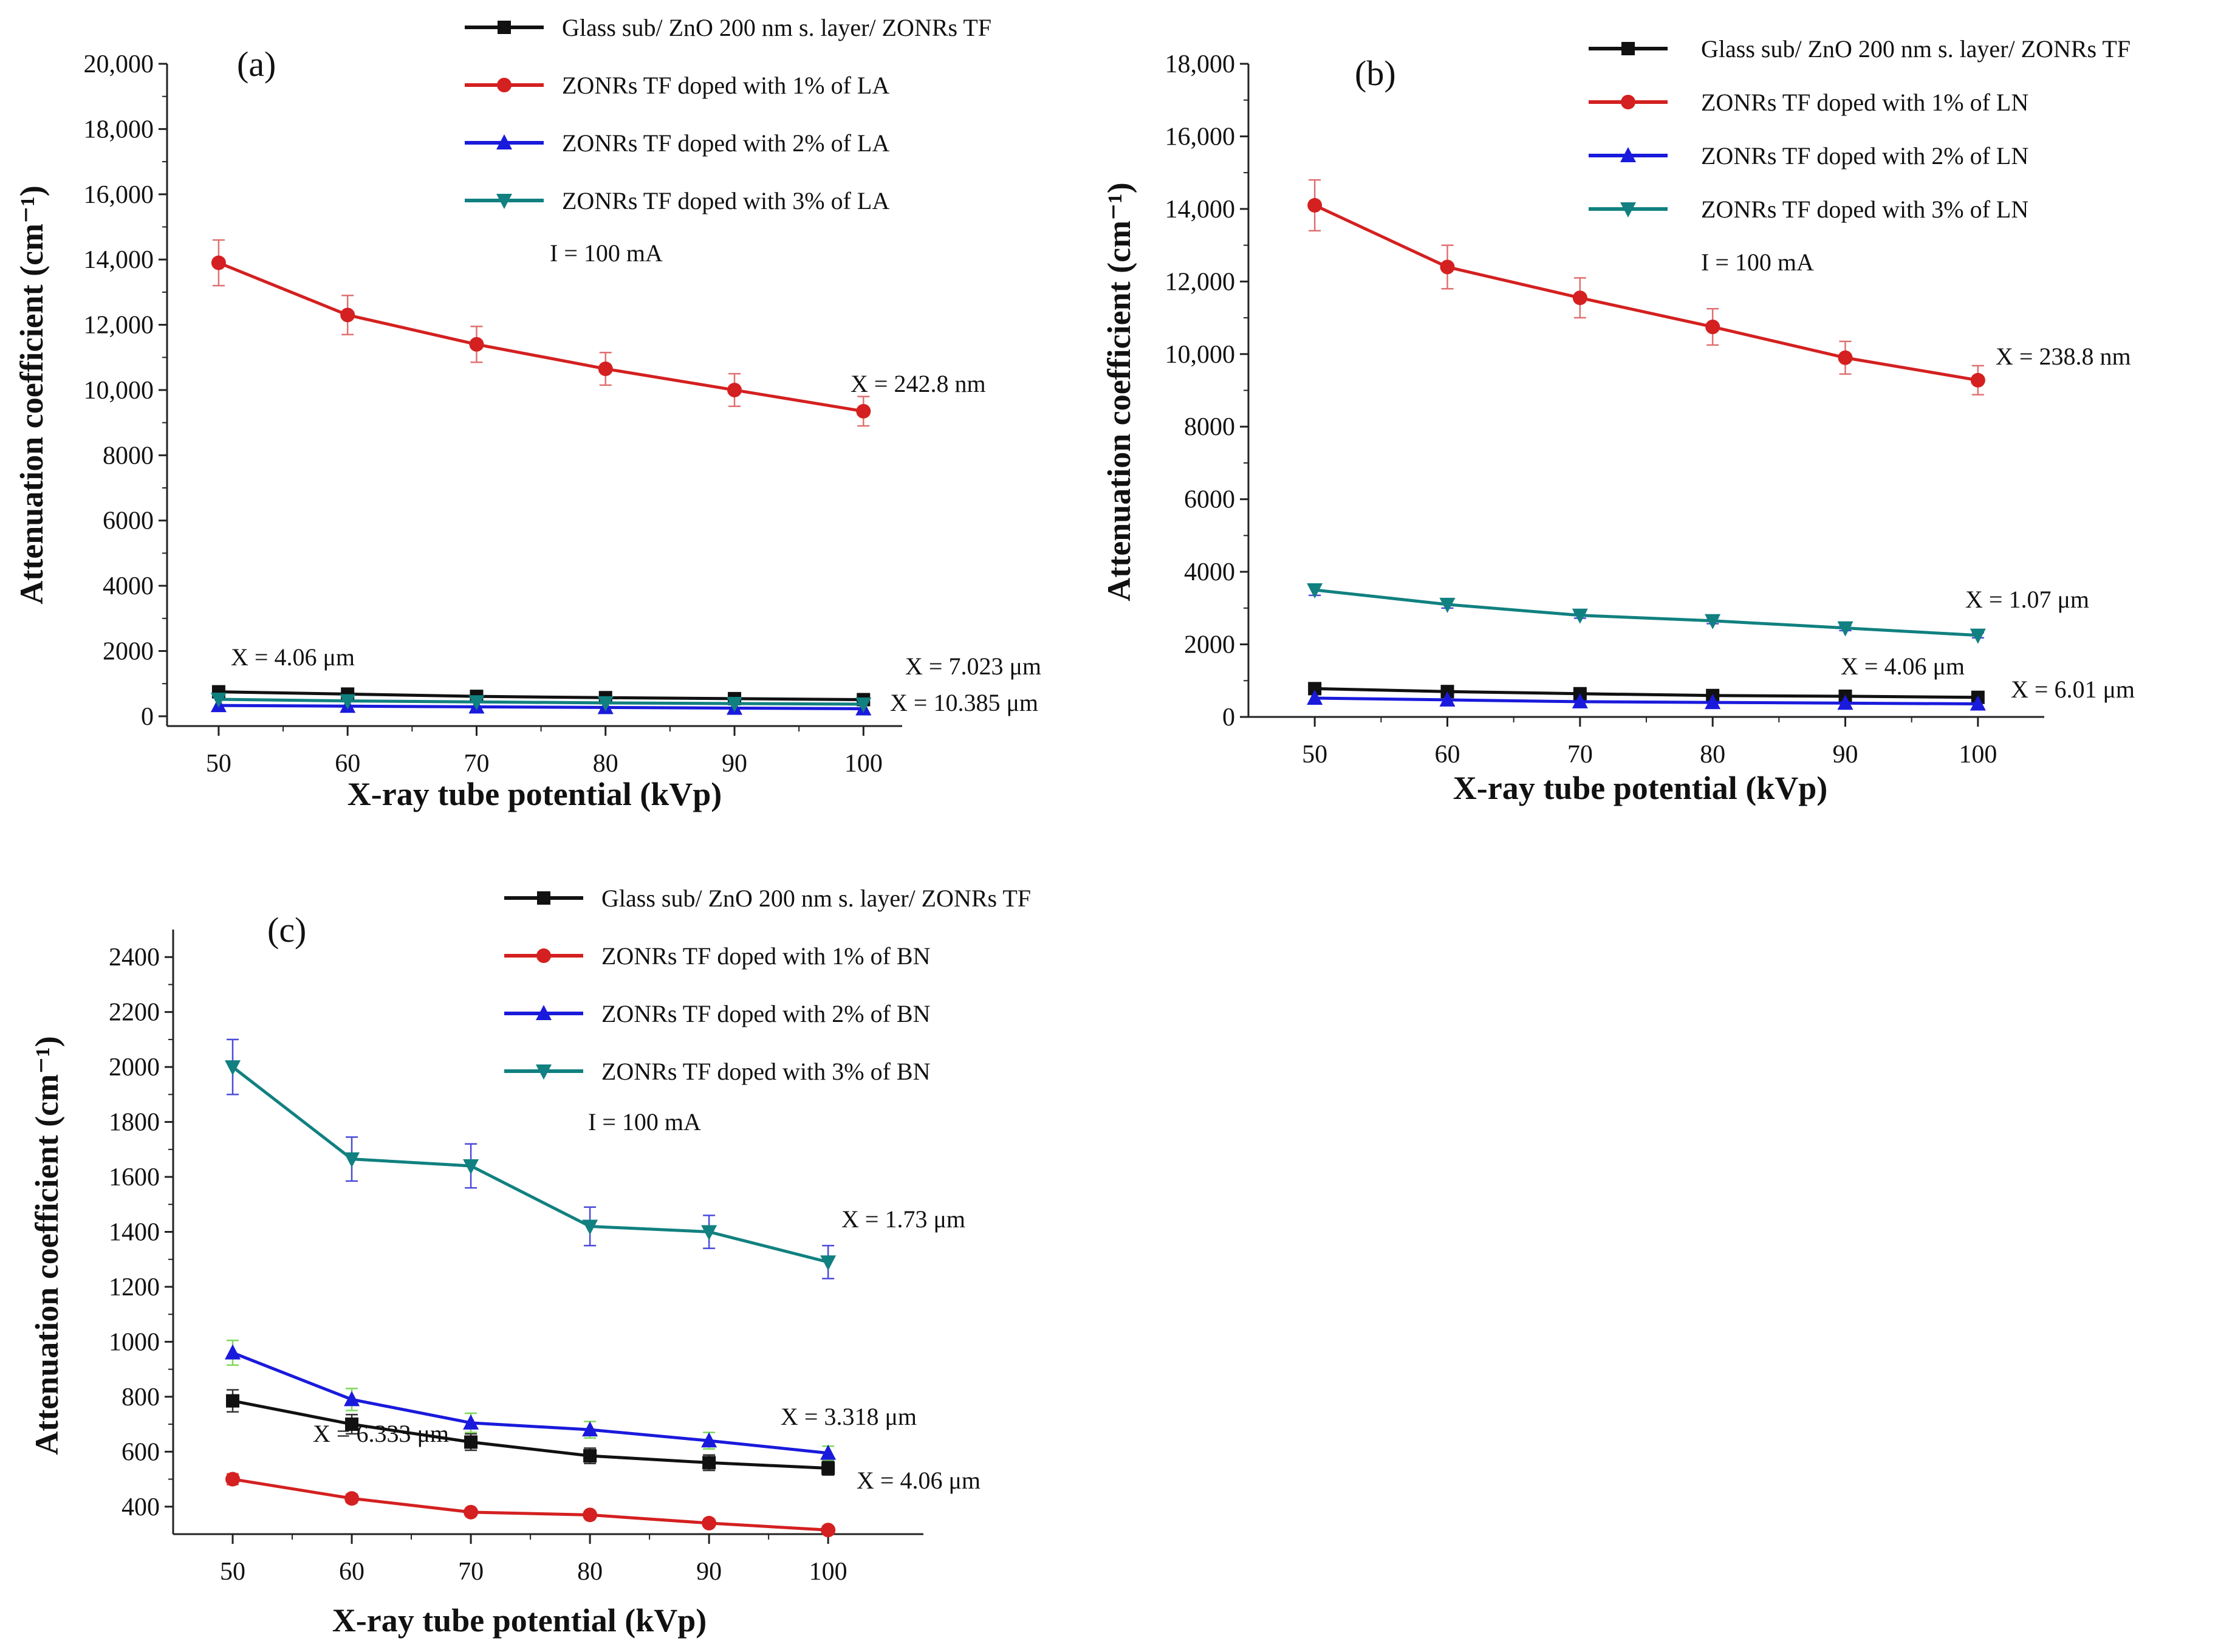 The image size is (2218, 1652). Describe the element at coordinates (134, 1123) in the screenshot. I see `y-tick-label: 1800` at that location.